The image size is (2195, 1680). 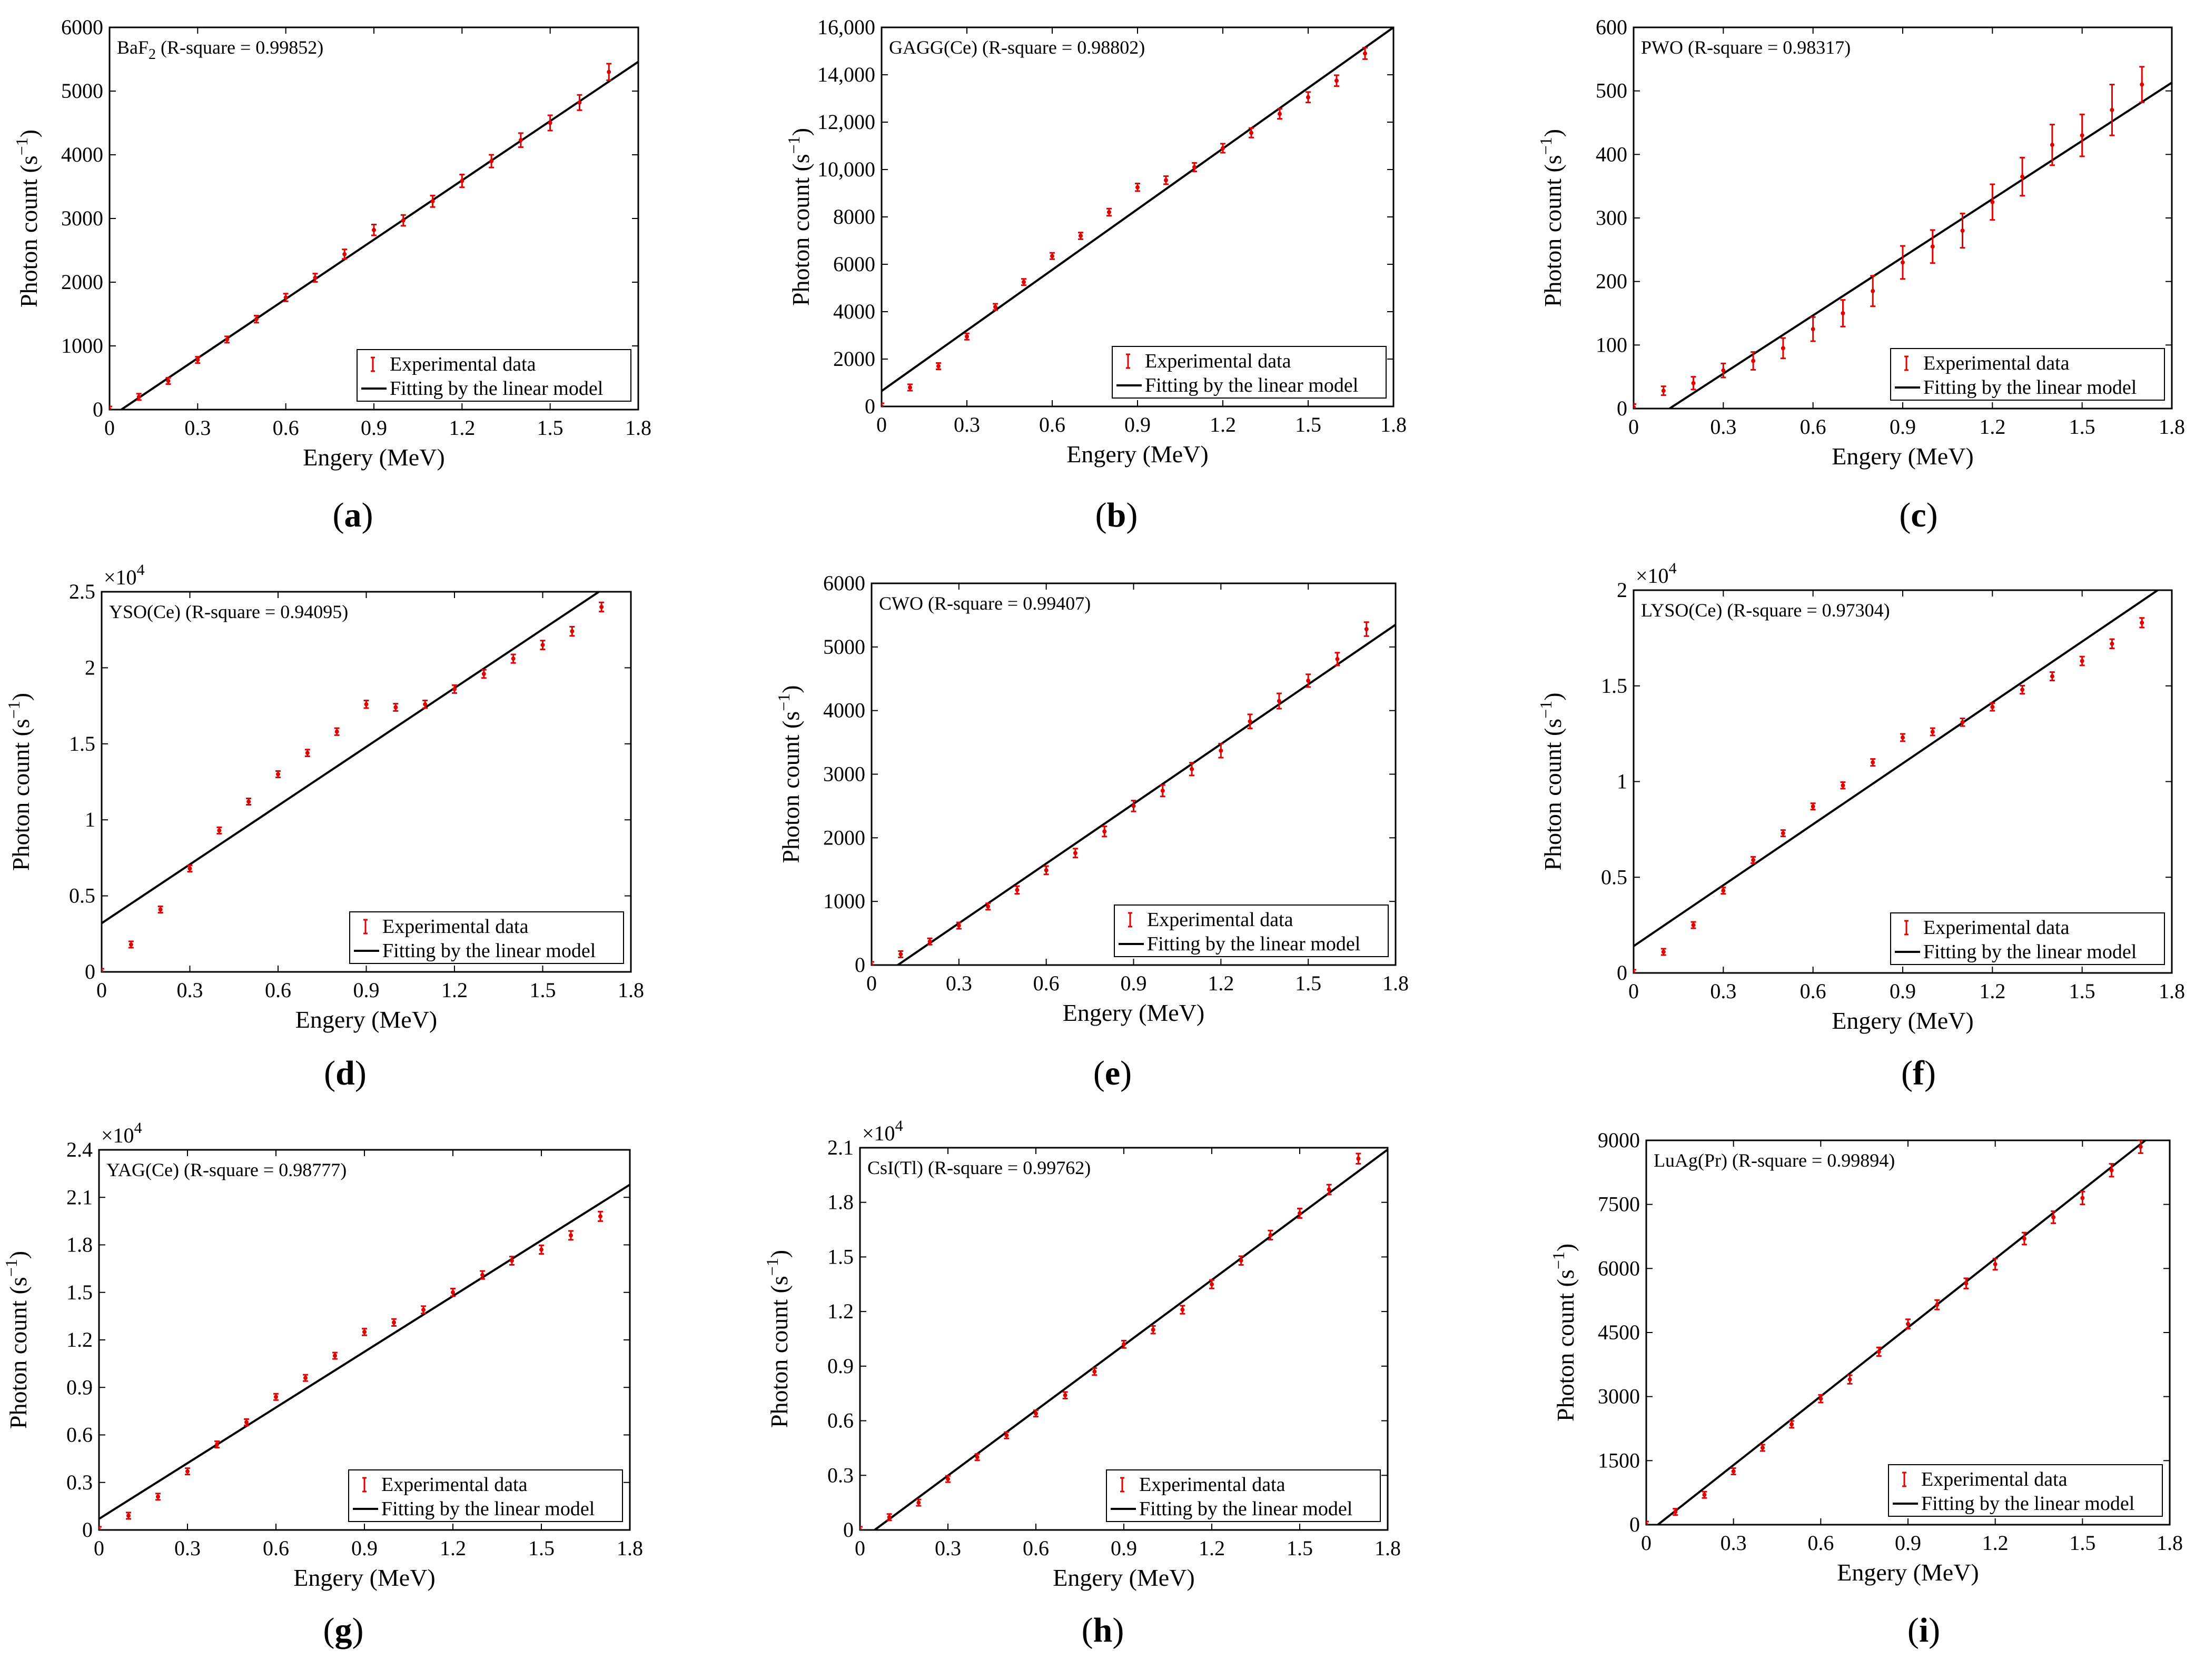 What do you see at coordinates (1611, 218) in the screenshot?
I see `y-tick-label: 300` at bounding box center [1611, 218].